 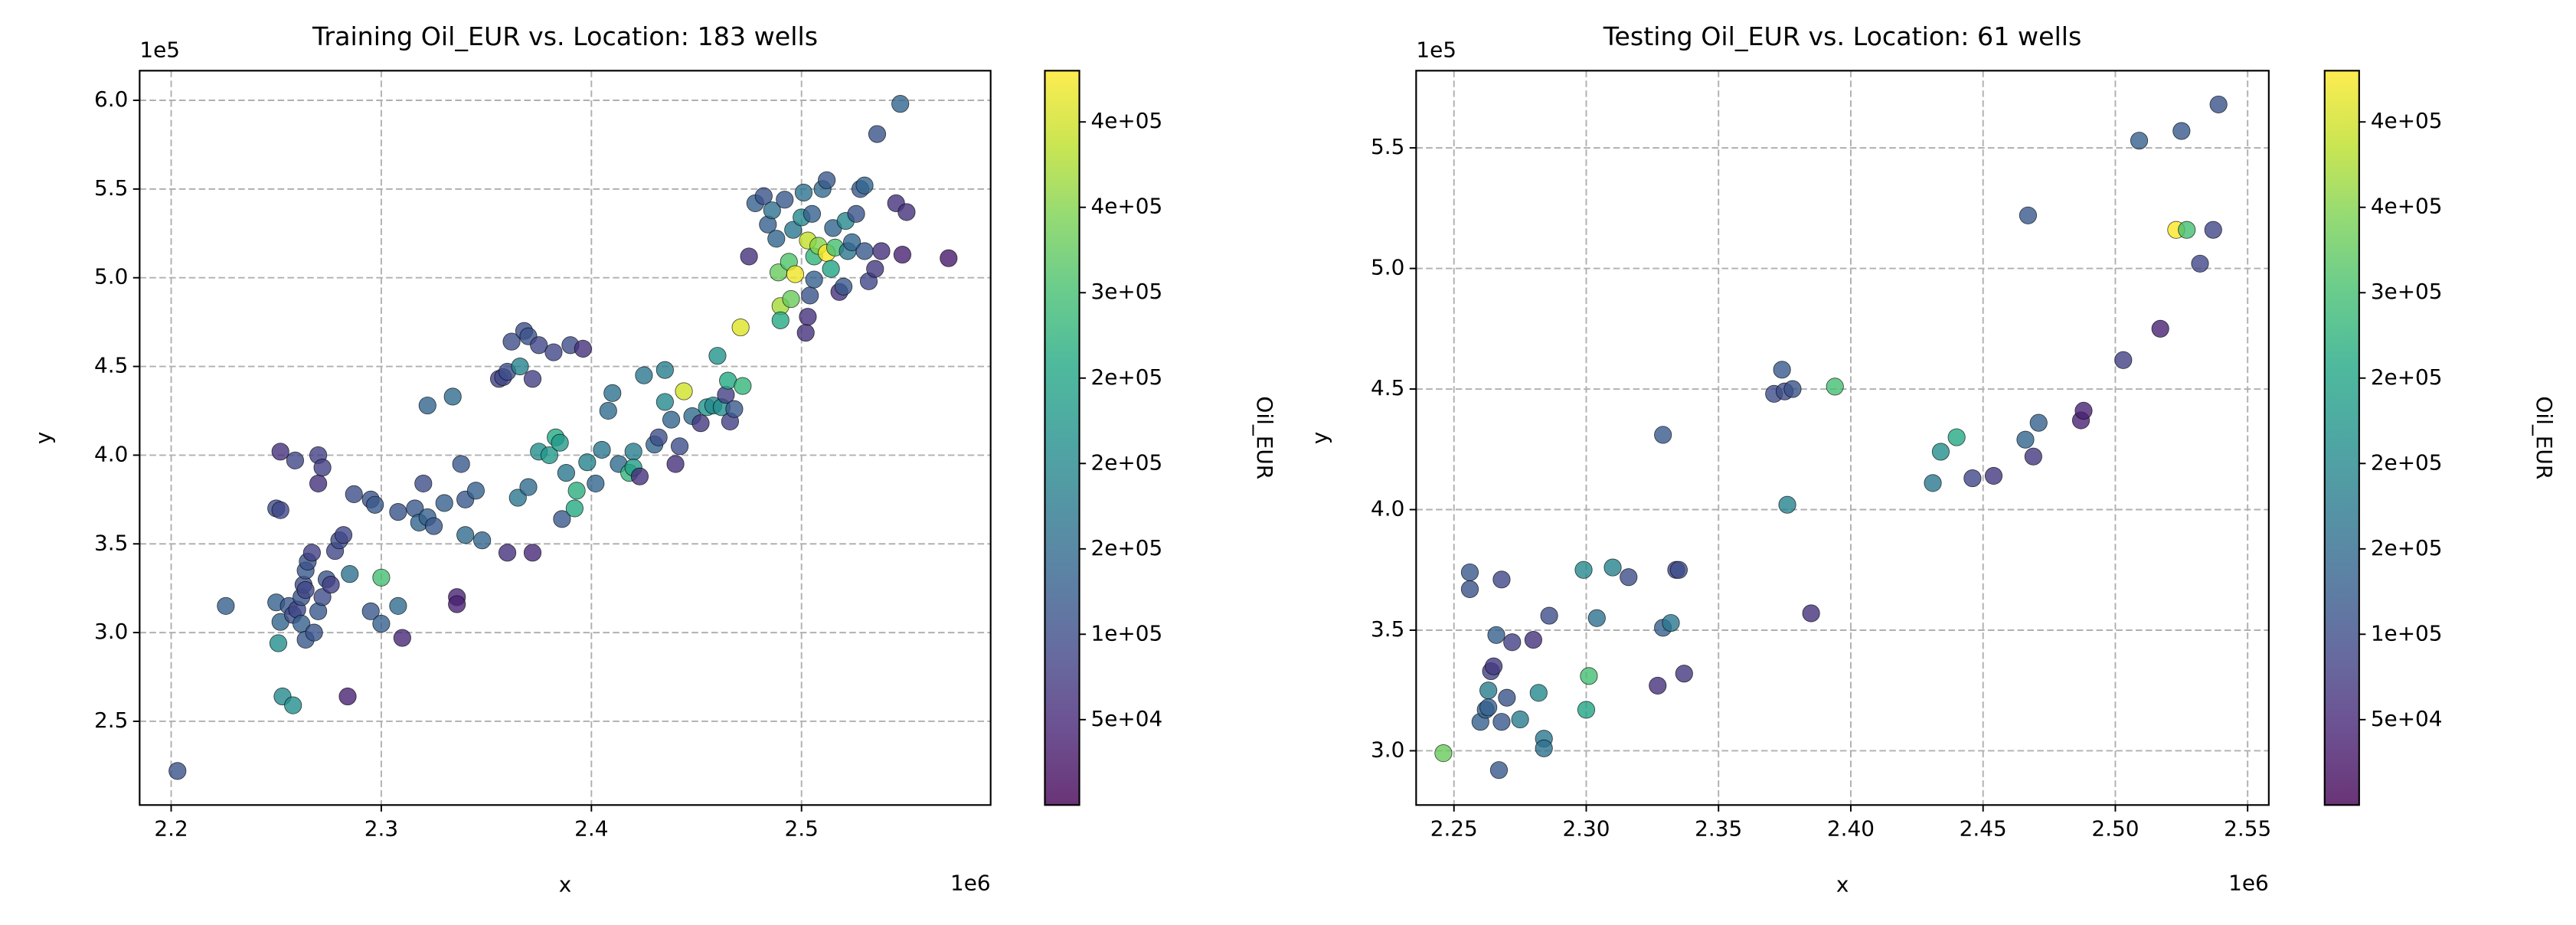 I want to click on x-tick-label: 2.25, so click(x=1454, y=828).